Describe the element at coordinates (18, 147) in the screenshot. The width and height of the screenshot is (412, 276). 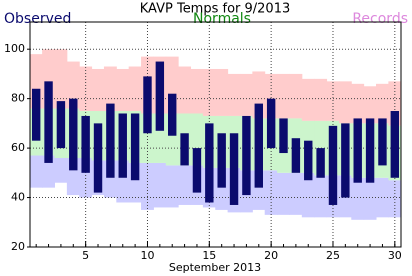
I see `y-tick-label: 60` at that location.